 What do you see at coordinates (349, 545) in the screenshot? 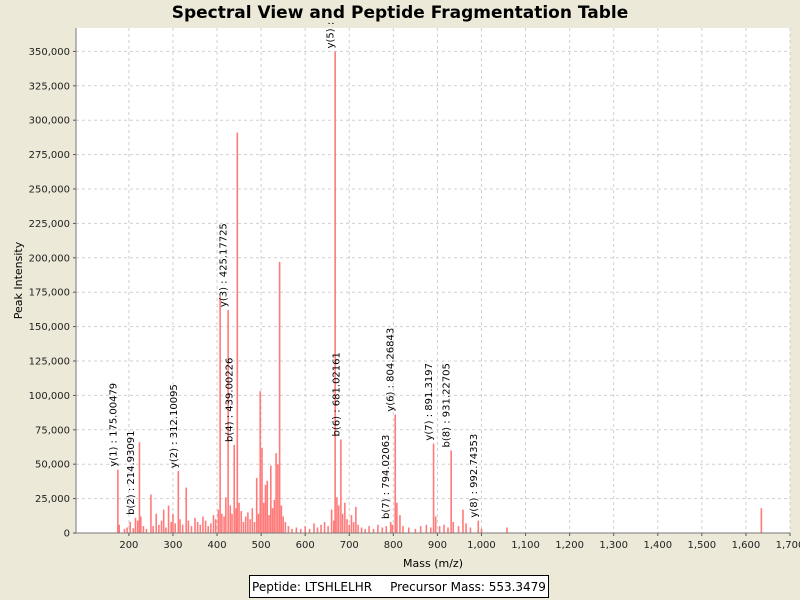
I see `x-tick-label: 700` at bounding box center [349, 545].